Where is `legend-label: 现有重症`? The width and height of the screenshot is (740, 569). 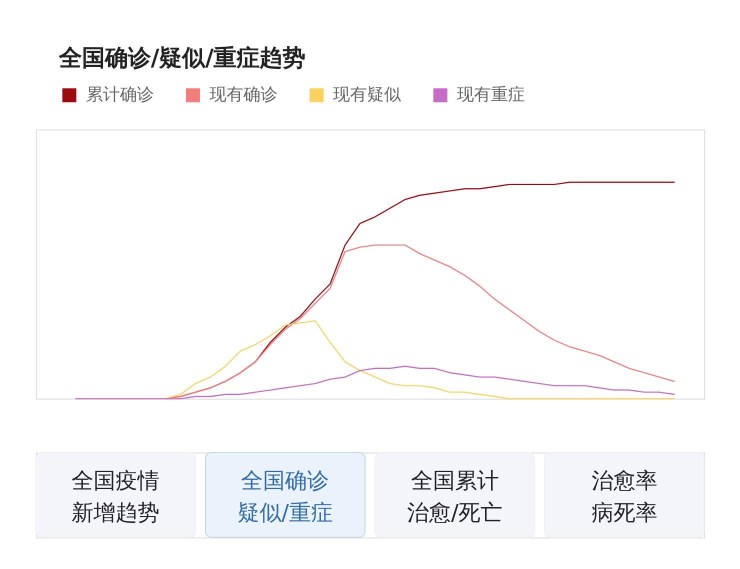
legend-label: 现有重症 is located at coordinates (490, 94).